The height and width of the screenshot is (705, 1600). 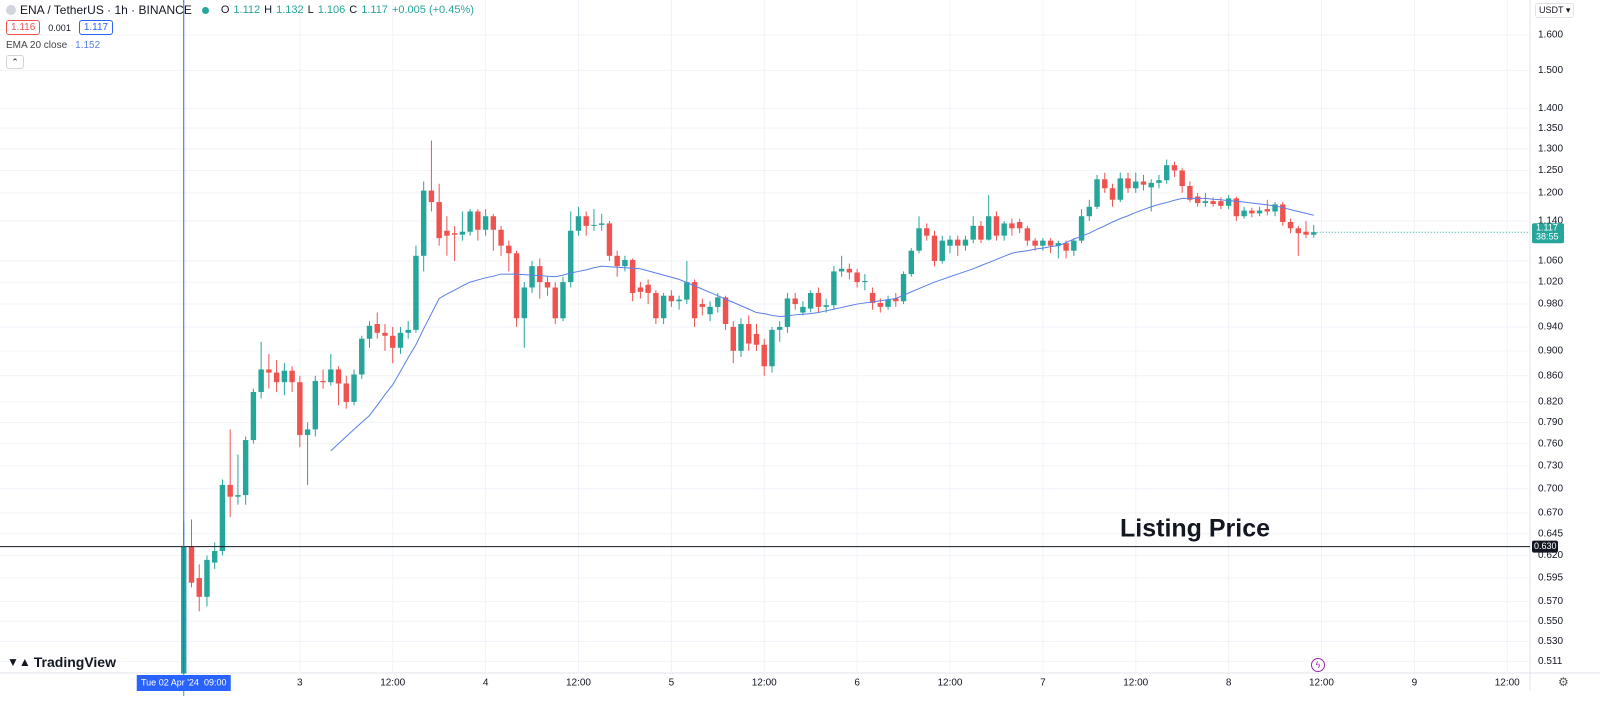 I want to click on x-tick-label: 4, so click(x=486, y=683).